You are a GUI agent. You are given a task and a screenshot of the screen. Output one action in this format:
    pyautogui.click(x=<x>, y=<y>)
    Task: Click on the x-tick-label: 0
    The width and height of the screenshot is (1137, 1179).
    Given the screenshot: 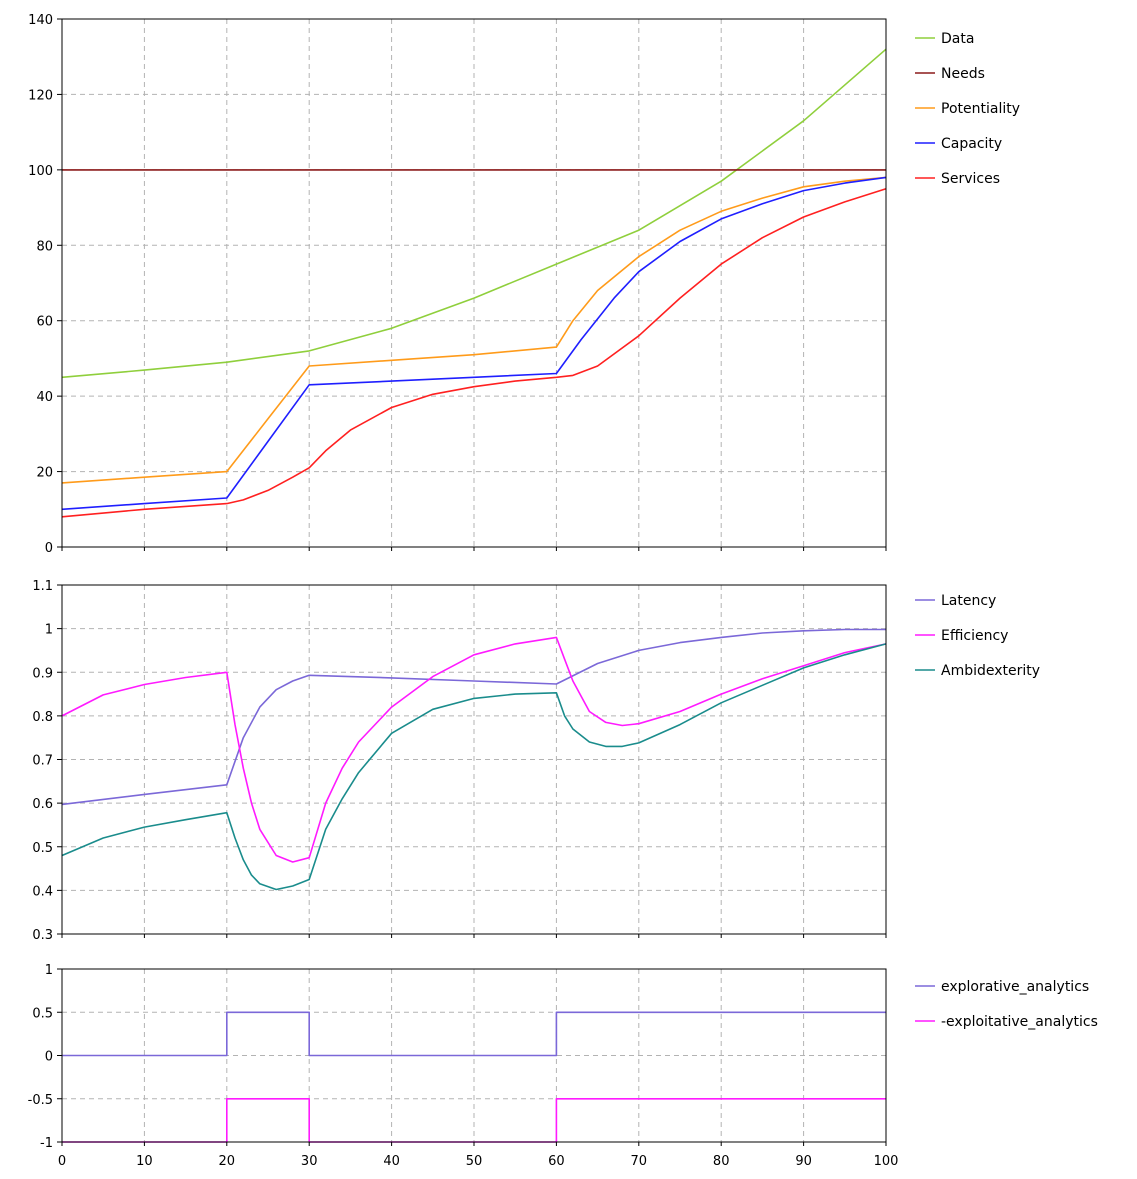 What is the action you would take?
    pyautogui.click(x=62, y=1161)
    